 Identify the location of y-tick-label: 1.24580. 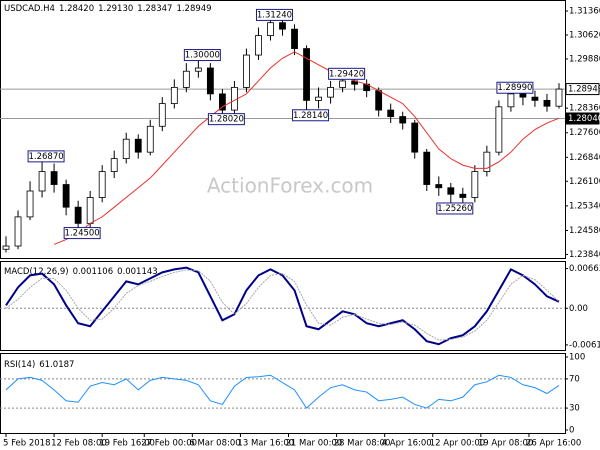
(584, 231).